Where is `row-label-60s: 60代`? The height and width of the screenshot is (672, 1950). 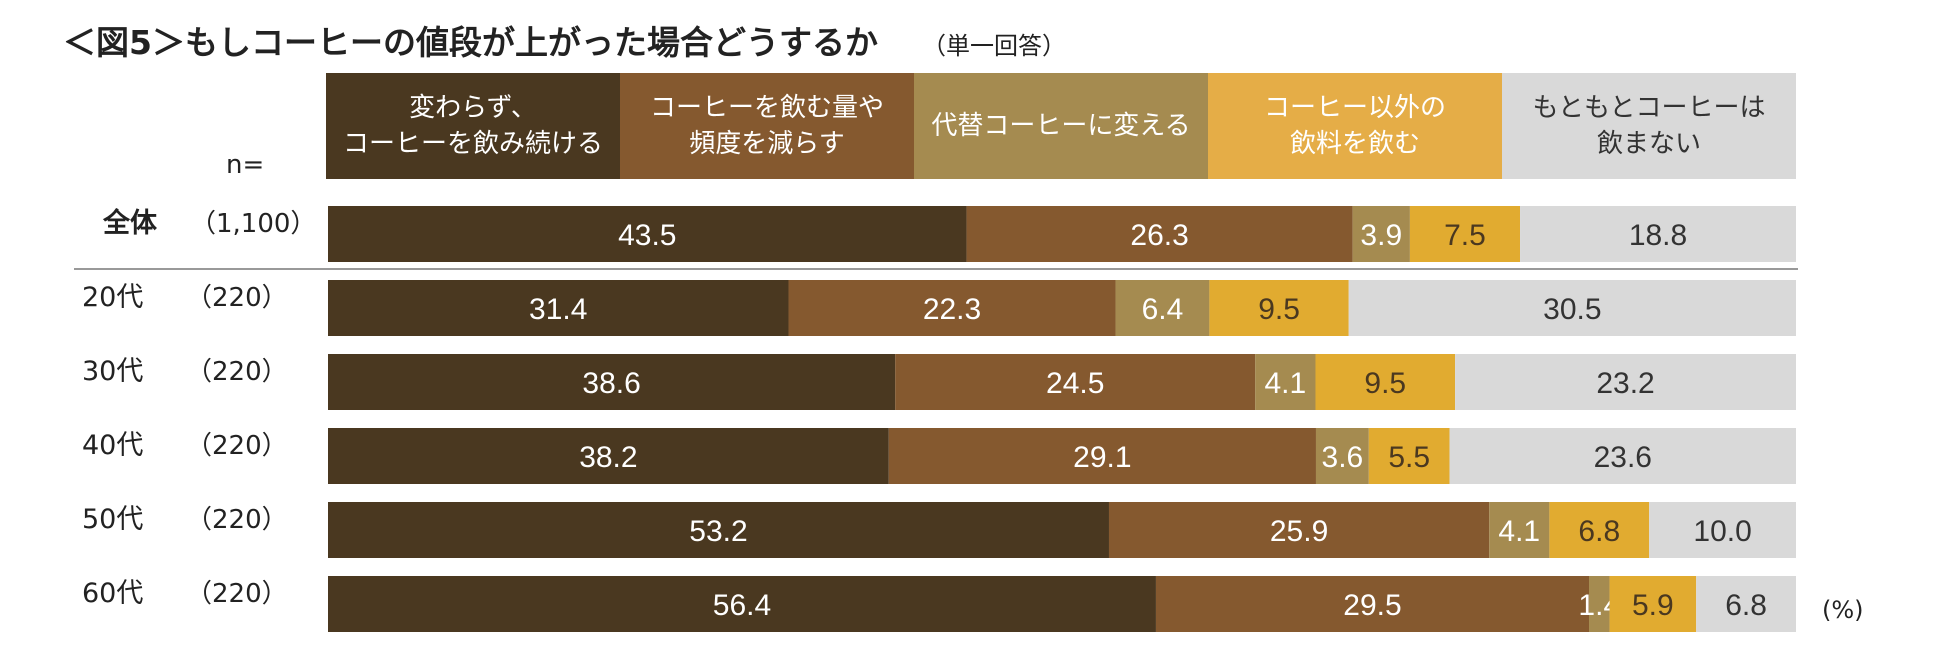
row-label-60s: 60代 is located at coordinates (113, 593).